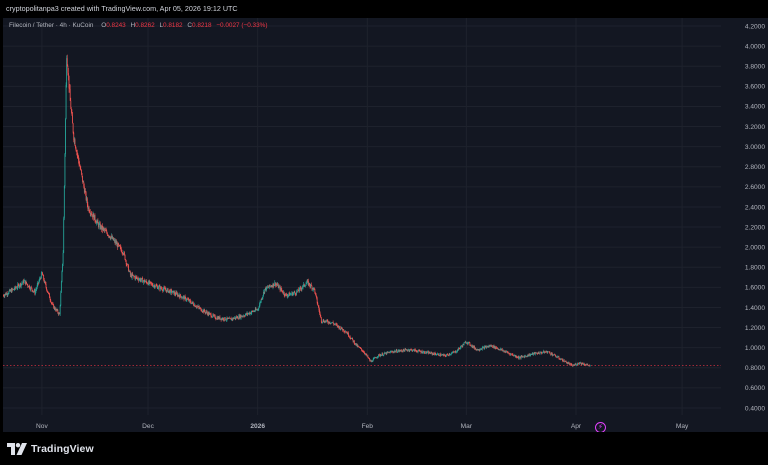 This screenshot has width=768, height=465. I want to click on price-tick-label: 3.8000, so click(755, 67).